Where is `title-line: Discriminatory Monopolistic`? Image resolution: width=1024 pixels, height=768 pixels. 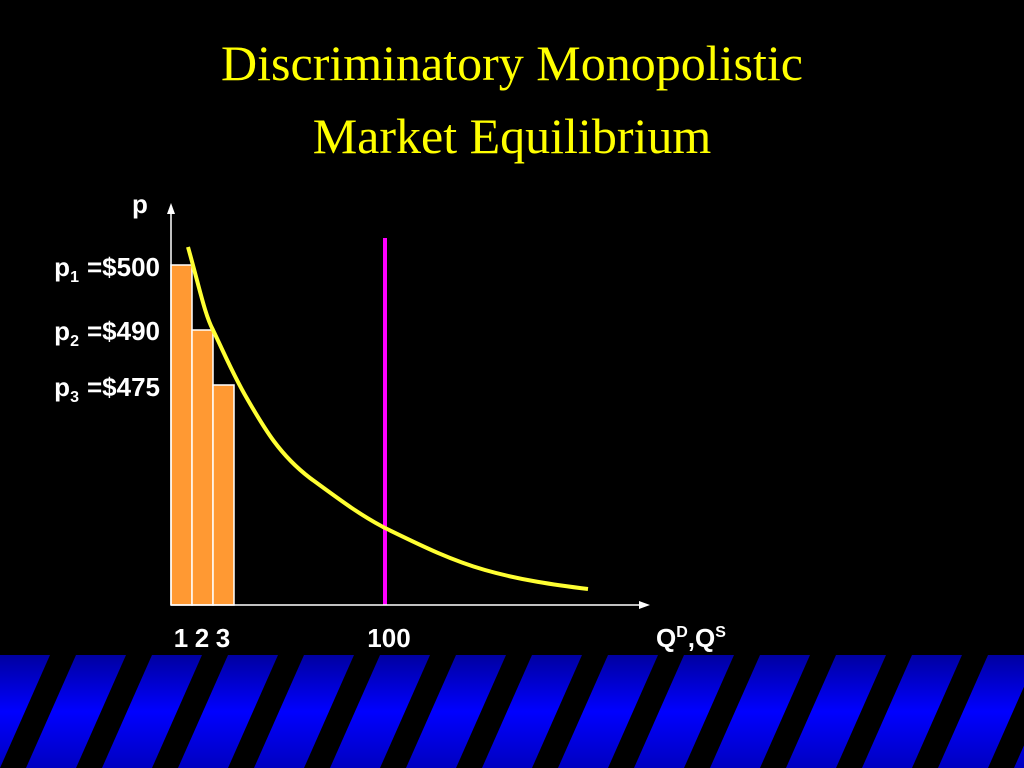
title-line: Discriminatory Monopolistic is located at coordinates (512, 63).